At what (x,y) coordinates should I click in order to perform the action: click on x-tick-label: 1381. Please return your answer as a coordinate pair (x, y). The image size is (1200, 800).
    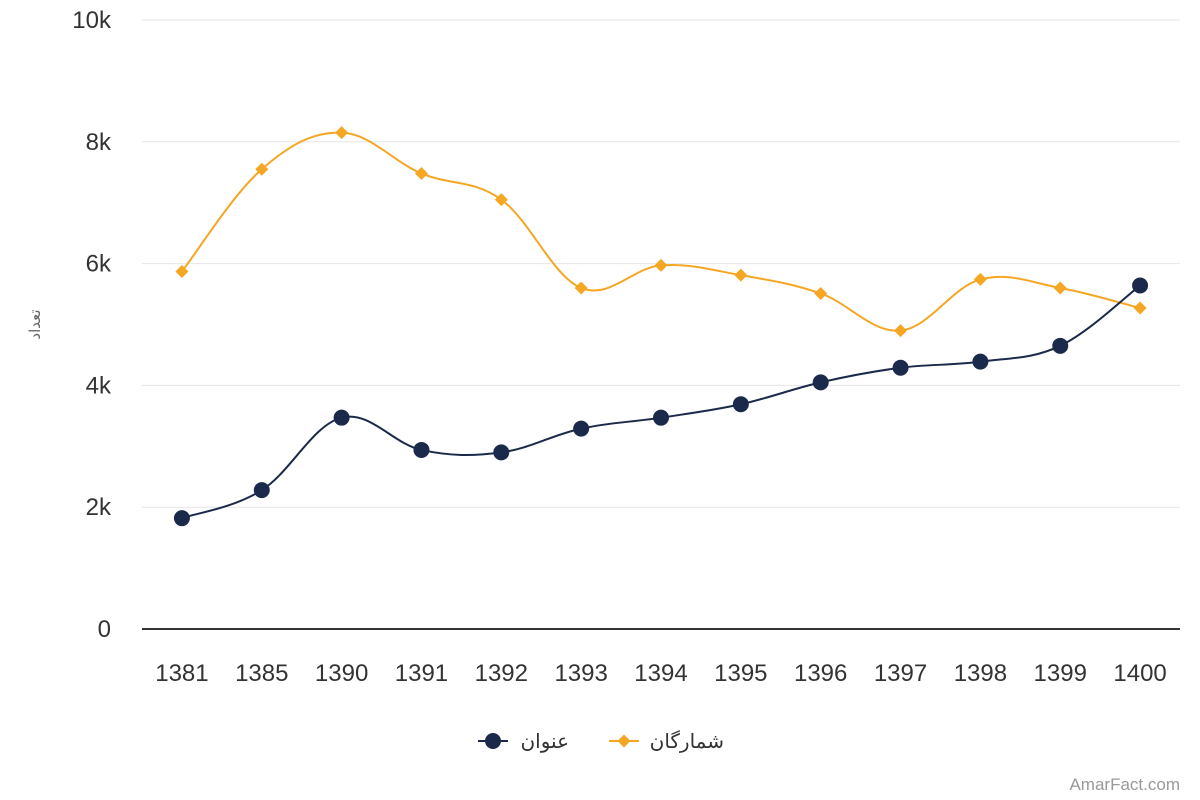
    Looking at the image, I should click on (181, 673).